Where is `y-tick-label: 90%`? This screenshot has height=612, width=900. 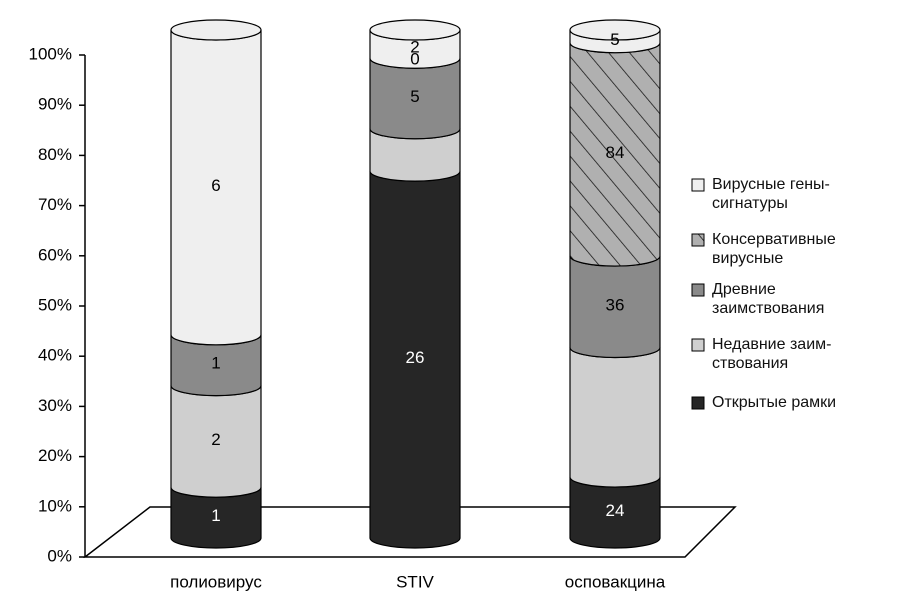
y-tick-label: 90% is located at coordinates (55, 104).